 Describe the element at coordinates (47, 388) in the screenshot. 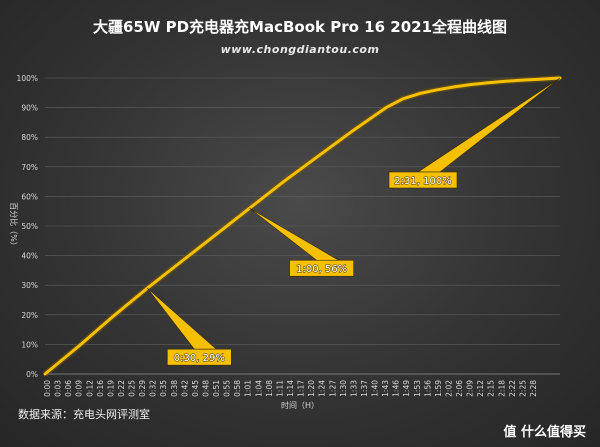

I see `x-tick-label: 0:00` at that location.